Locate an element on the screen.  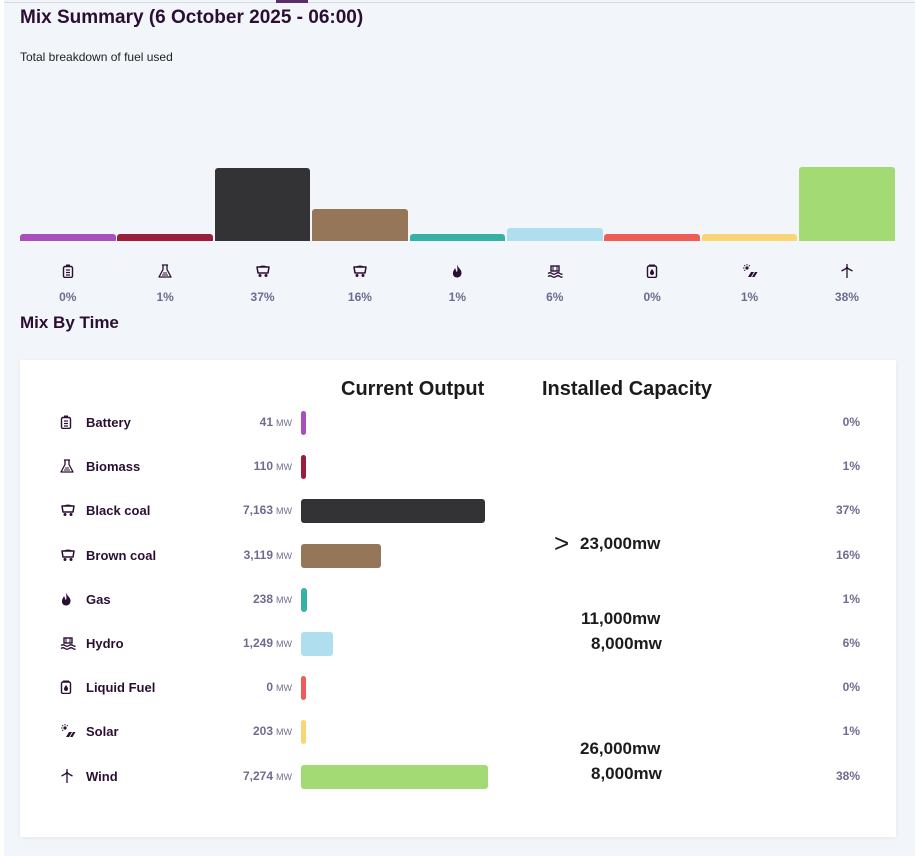
fuel-row-gas: Gas 238 MW 1% is located at coordinates (458, 600).